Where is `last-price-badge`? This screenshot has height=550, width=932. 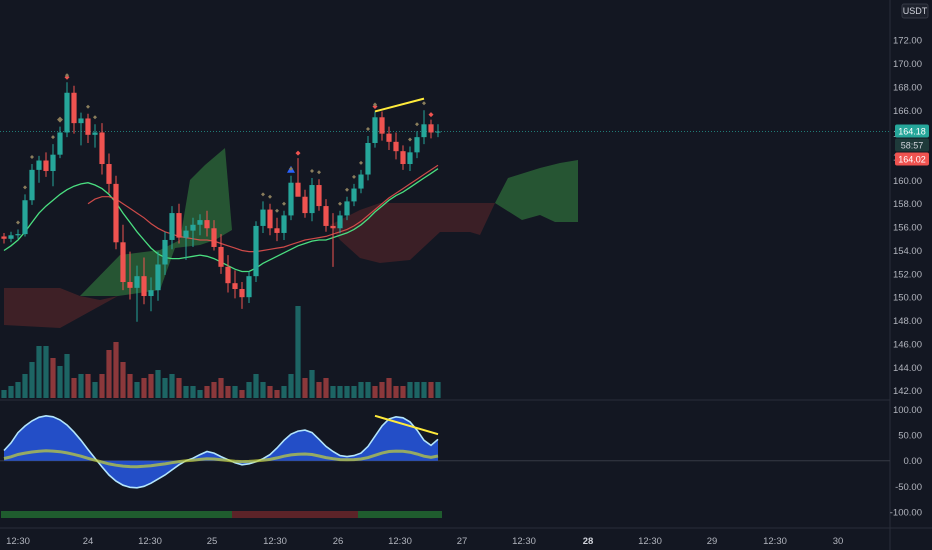
last-price-badge is located at coordinates (912, 131).